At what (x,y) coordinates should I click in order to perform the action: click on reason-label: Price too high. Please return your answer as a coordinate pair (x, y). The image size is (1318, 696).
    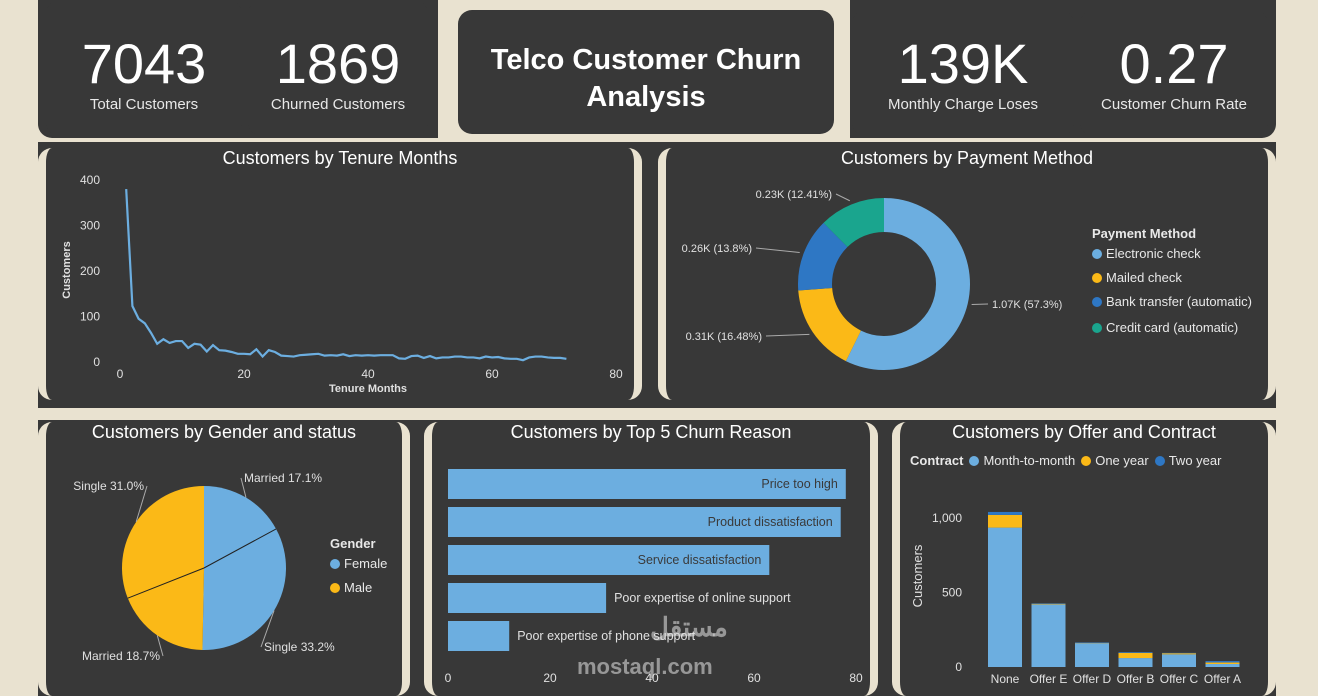
    Looking at the image, I should click on (799, 484).